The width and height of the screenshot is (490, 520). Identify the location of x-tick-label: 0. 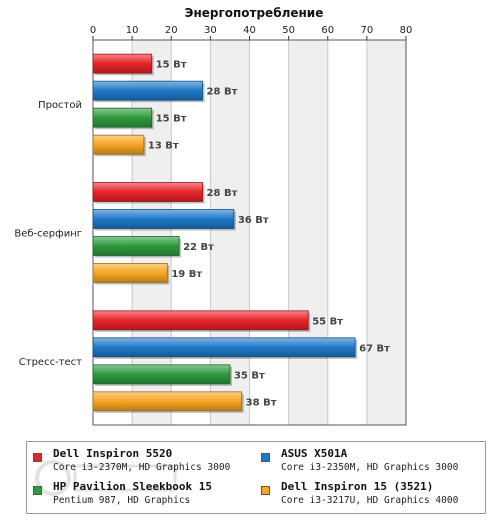
(93, 30).